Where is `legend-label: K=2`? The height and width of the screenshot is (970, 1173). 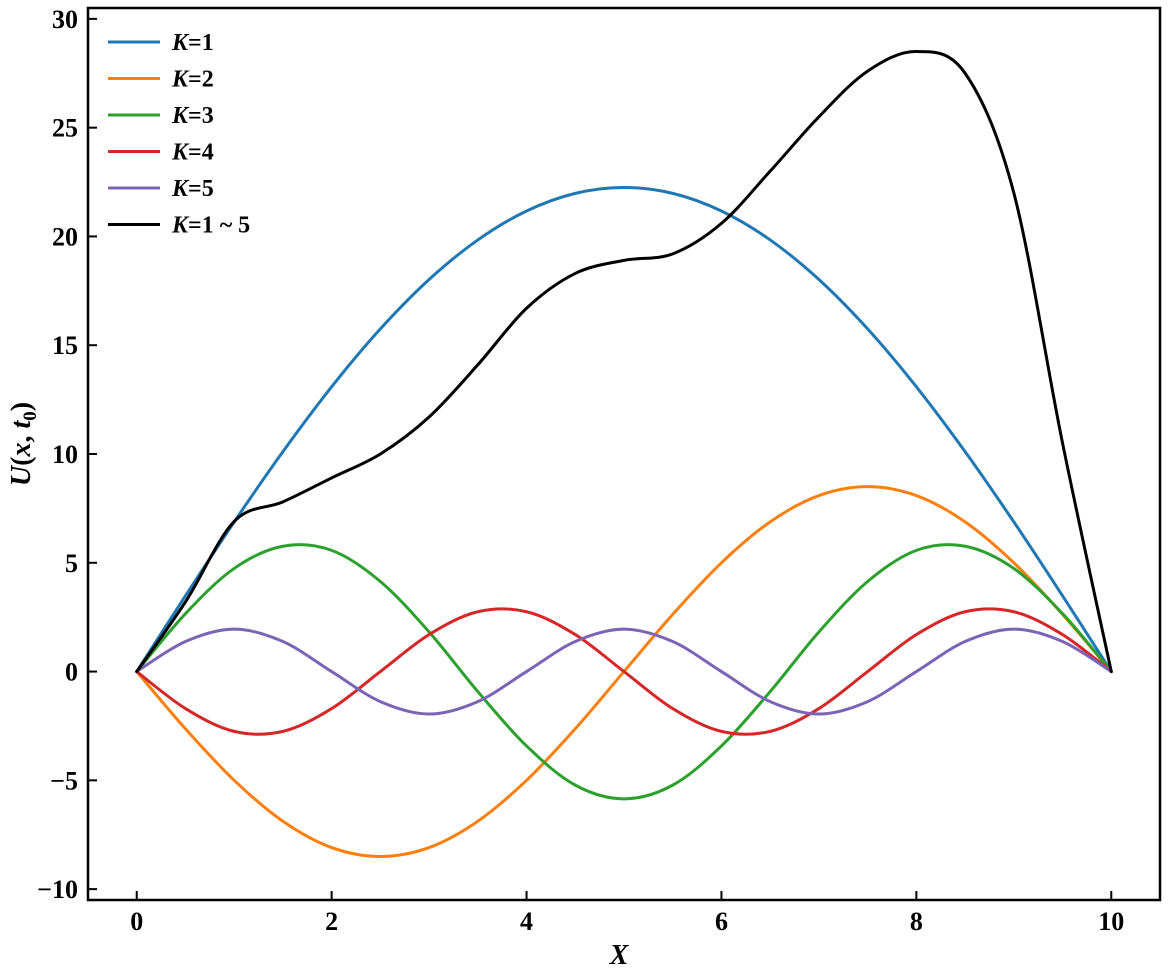
legend-label: K=2 is located at coordinates (192, 80).